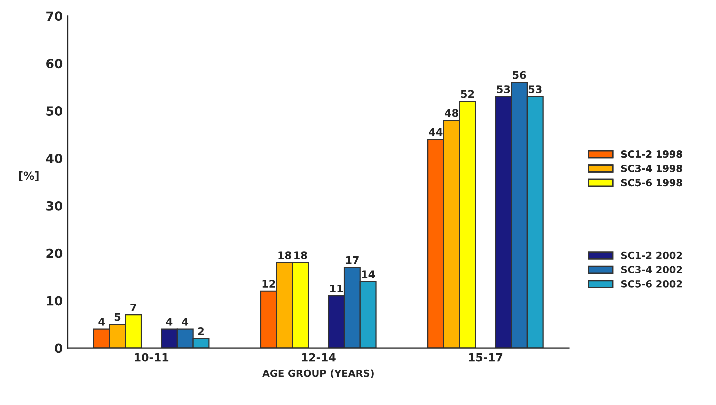 The width and height of the screenshot is (716, 405). I want to click on x-tick-label: 10-11, so click(152, 357).